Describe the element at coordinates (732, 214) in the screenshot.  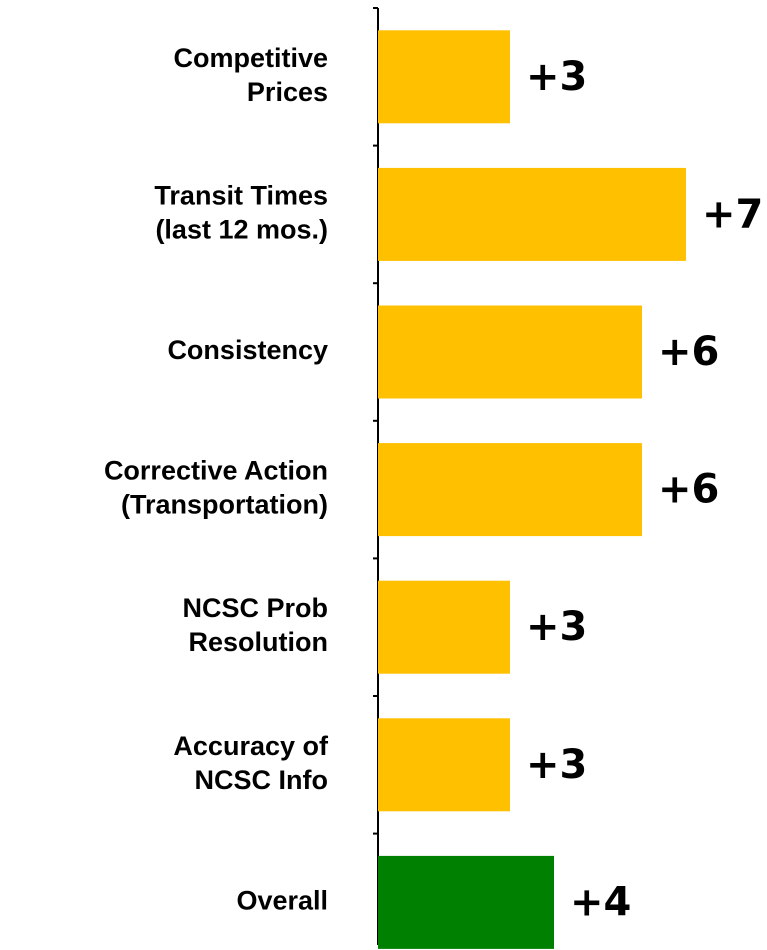
I see `value-label: +7` at that location.